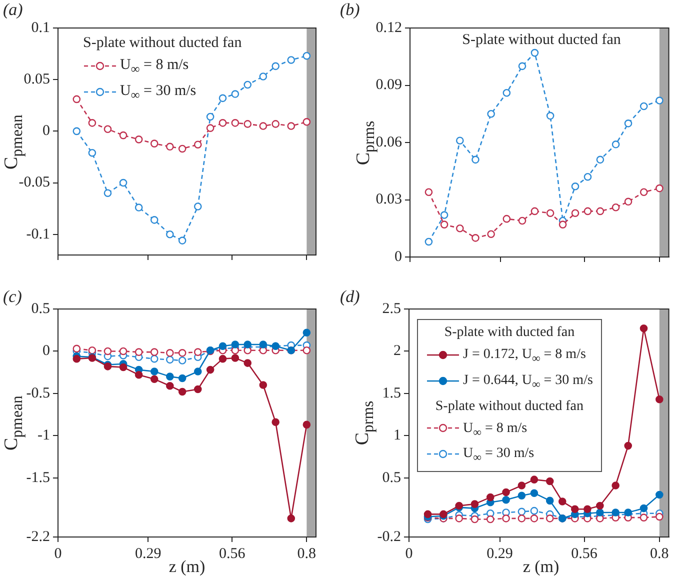  Describe the element at coordinates (40, 28) in the screenshot. I see `y-tick-label: 0.1` at that location.